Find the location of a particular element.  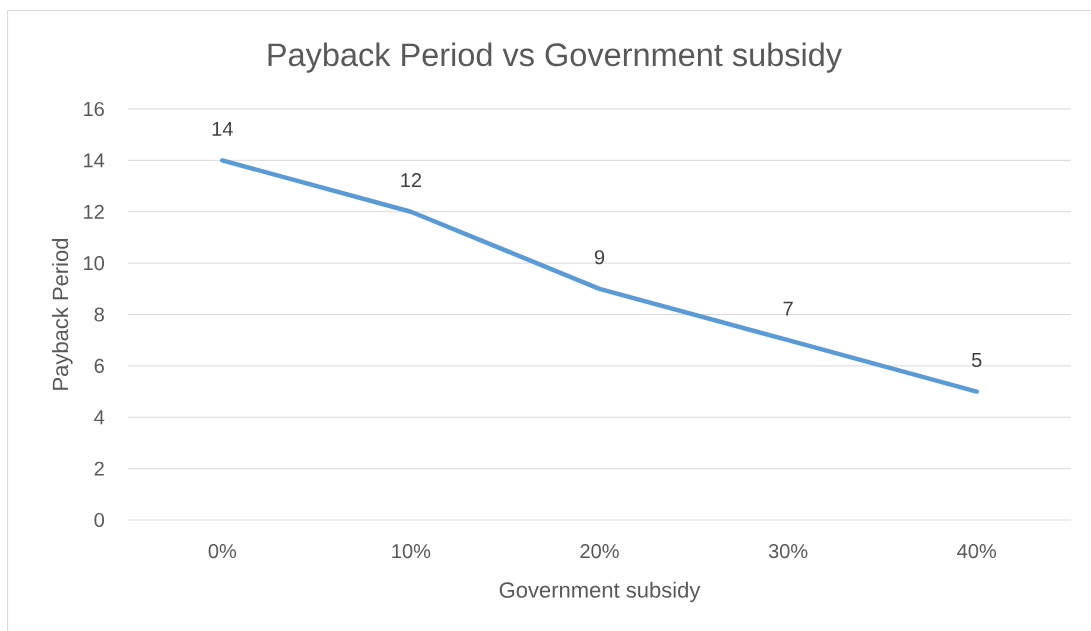

data-label: 5 is located at coordinates (976, 360).